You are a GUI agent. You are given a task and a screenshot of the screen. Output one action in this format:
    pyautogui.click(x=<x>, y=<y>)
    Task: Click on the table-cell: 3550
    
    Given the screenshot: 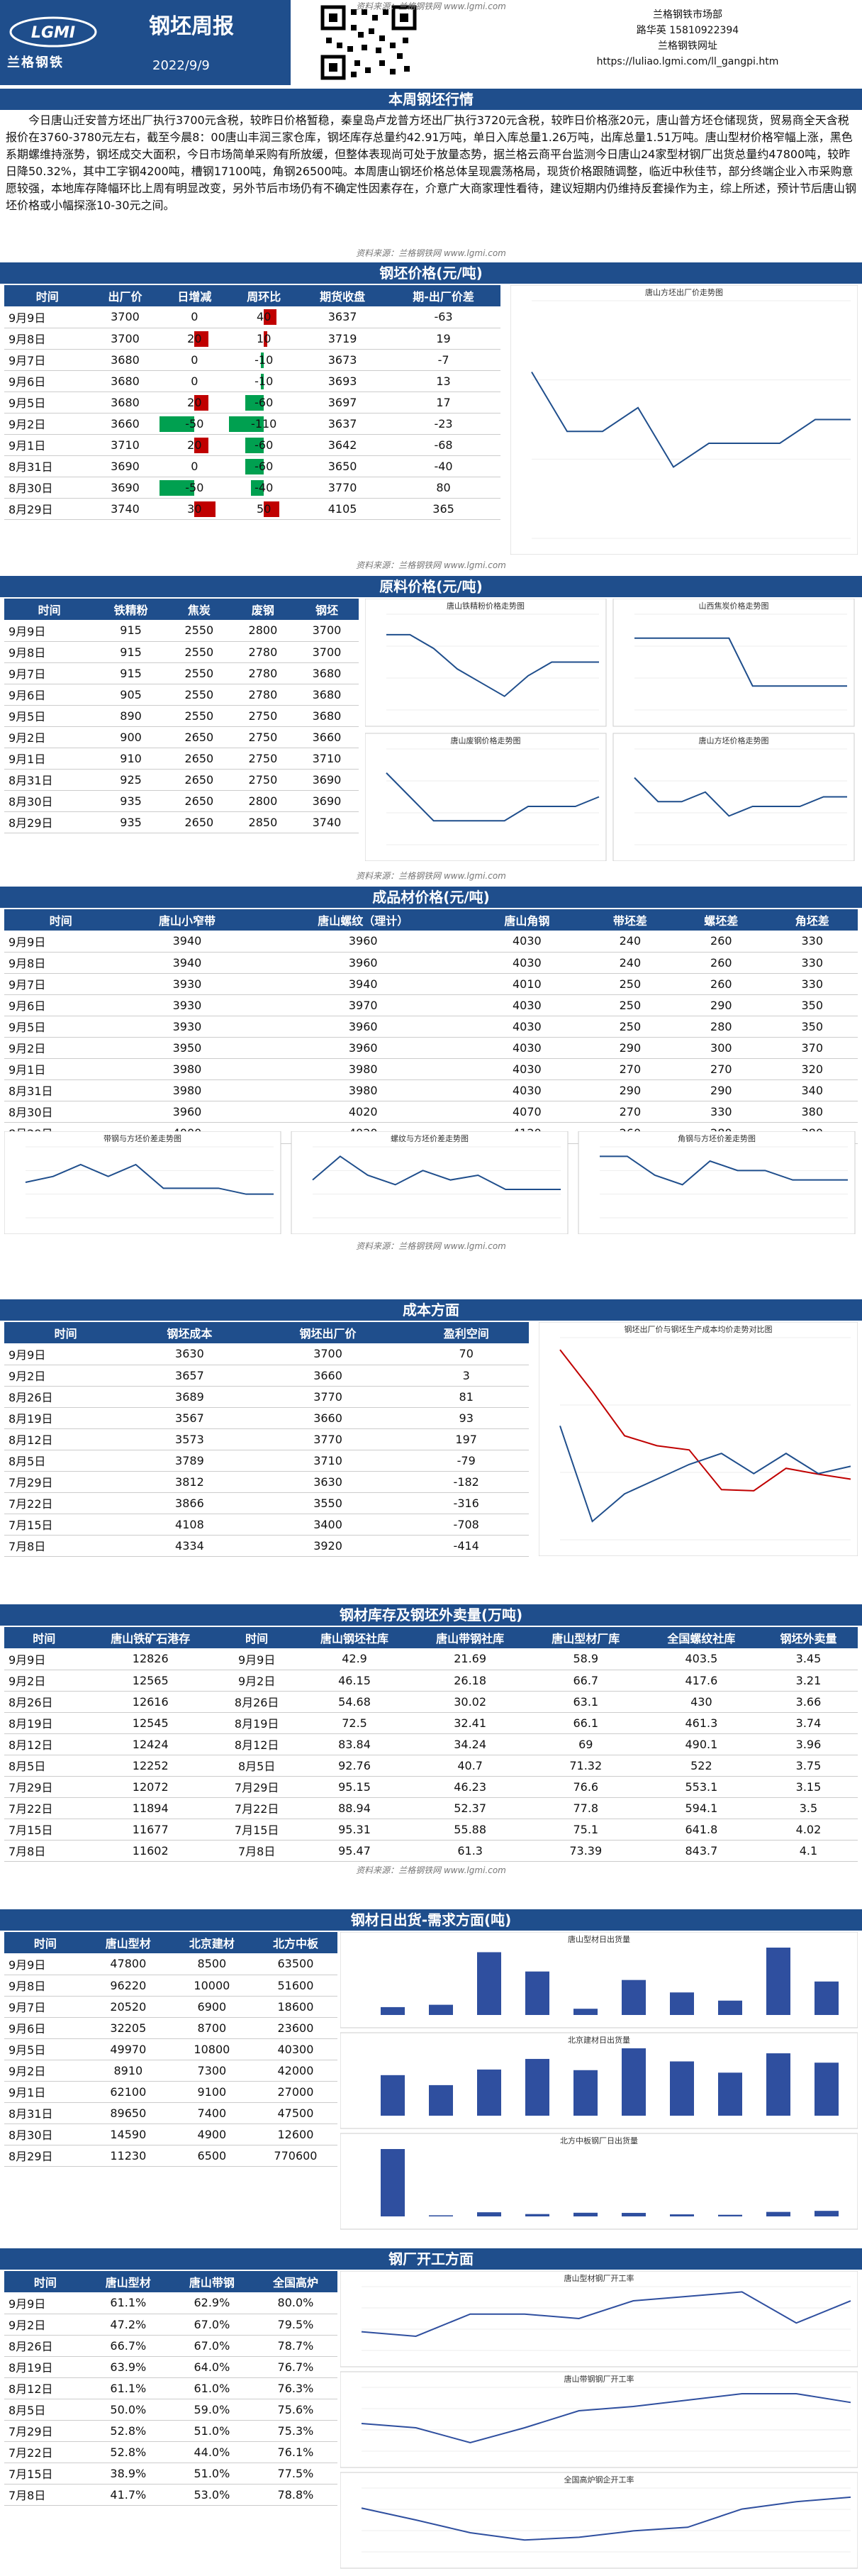 What is the action you would take?
    pyautogui.click(x=328, y=1503)
    